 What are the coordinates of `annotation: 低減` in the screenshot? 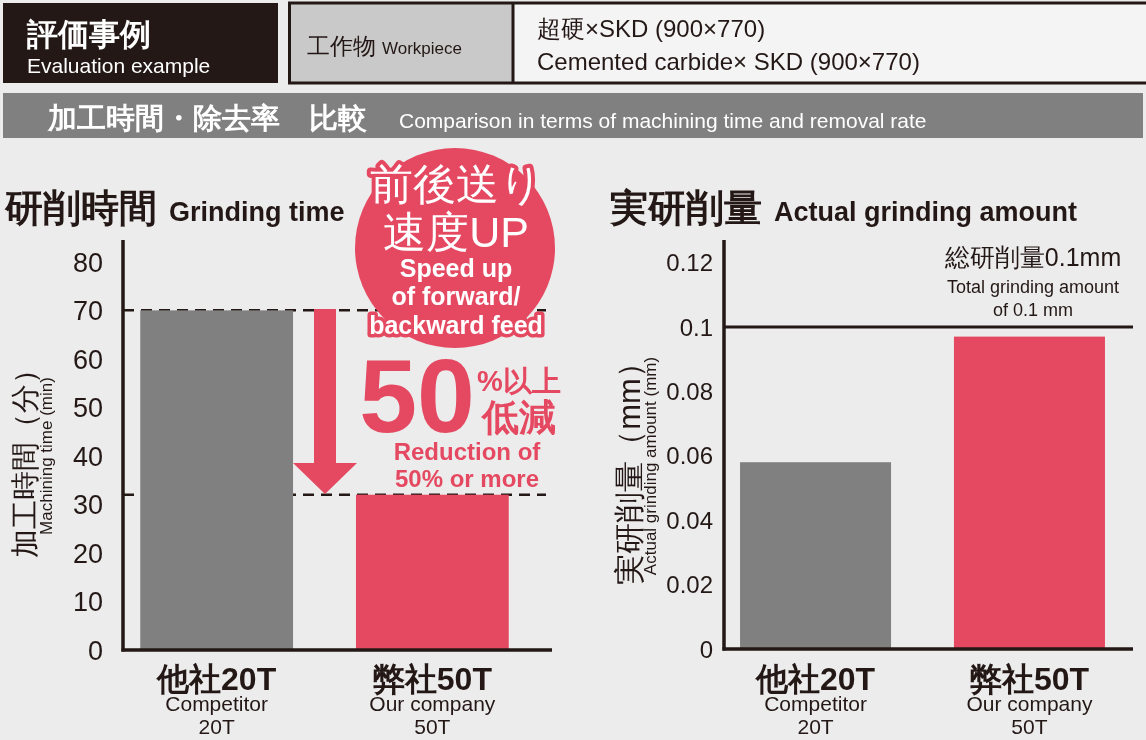 It's located at (518, 417).